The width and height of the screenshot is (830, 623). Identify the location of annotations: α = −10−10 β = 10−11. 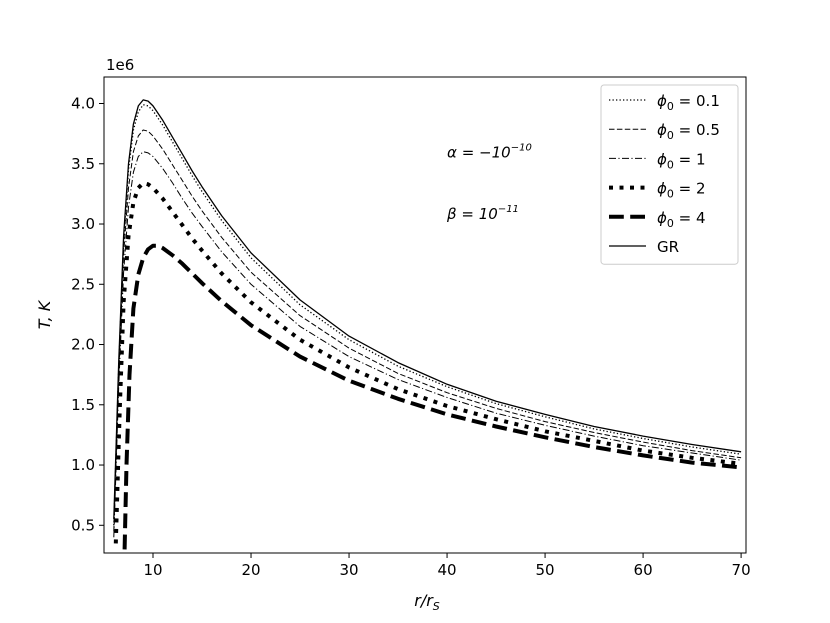
(489, 183).